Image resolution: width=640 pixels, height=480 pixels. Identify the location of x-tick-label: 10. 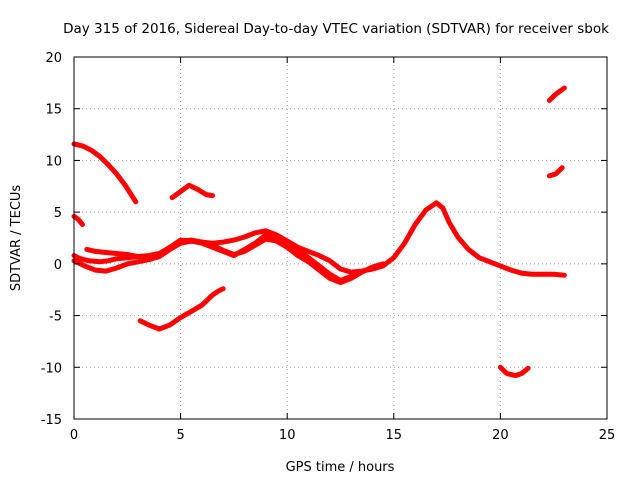
(287, 435).